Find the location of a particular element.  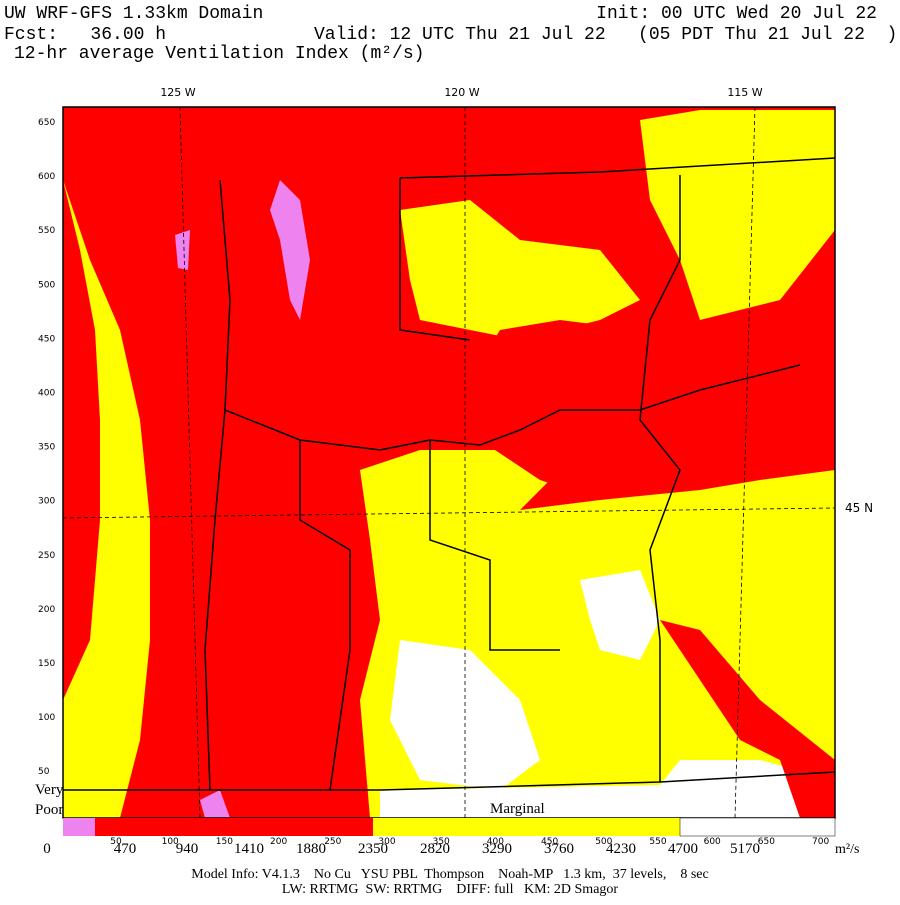

forecast-hour: Fcst: 36.00 h is located at coordinates (85, 35).